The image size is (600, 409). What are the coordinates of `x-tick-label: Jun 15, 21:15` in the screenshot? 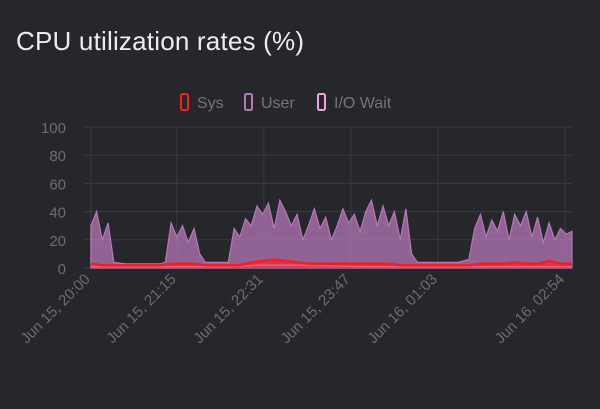 It's located at (141, 309).